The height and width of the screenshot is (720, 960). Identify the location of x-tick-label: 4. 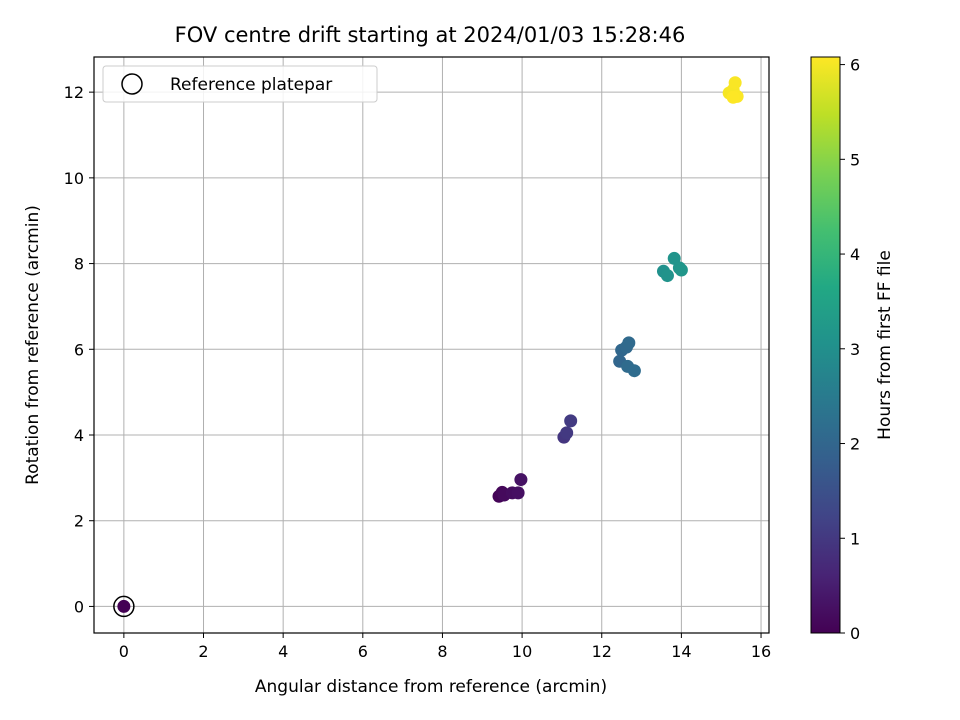
(283, 651).